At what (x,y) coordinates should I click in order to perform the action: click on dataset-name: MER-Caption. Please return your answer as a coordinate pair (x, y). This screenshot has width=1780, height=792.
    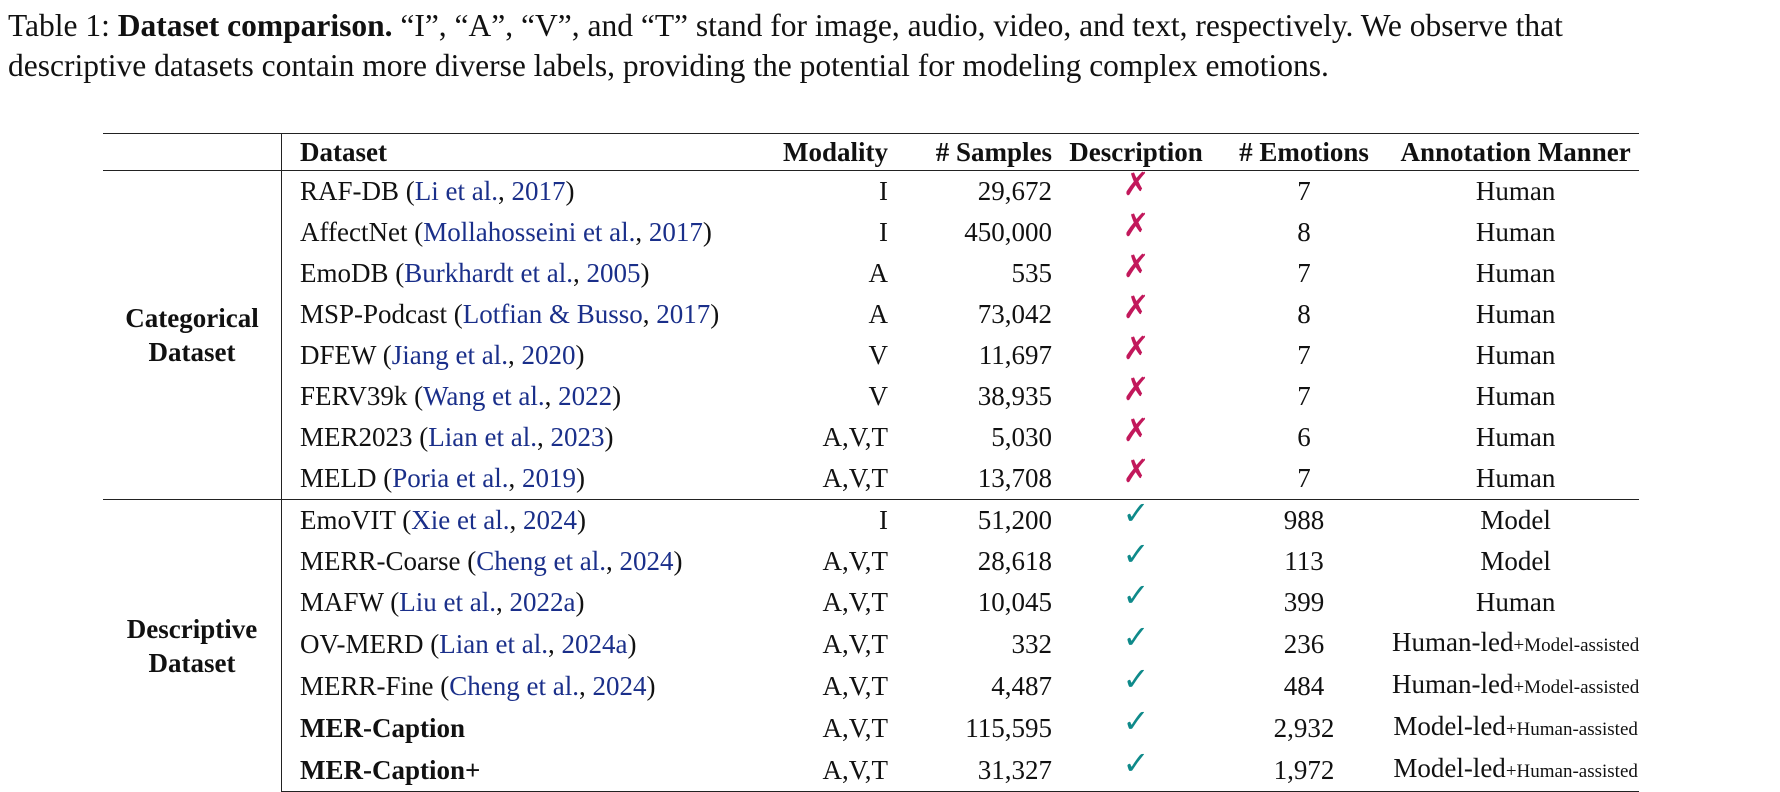
    Looking at the image, I should click on (383, 727).